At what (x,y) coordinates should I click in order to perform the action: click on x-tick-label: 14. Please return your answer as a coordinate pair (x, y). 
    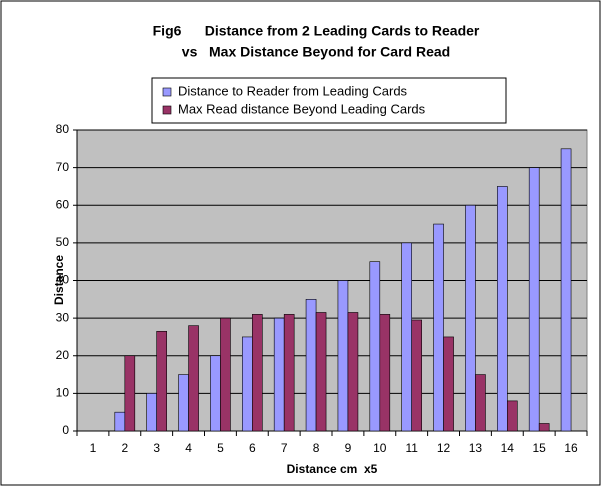
    Looking at the image, I should click on (508, 448).